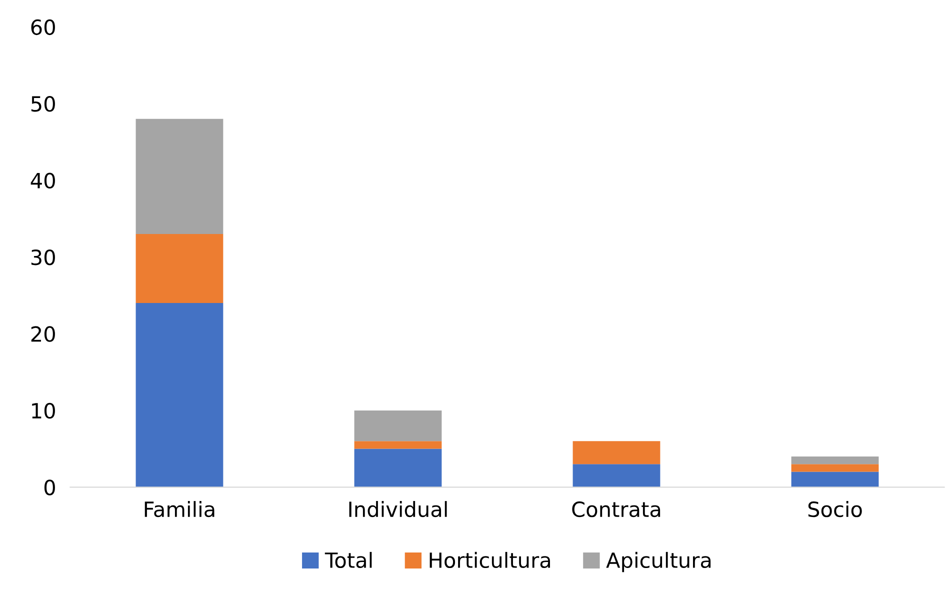 The height and width of the screenshot is (597, 949). I want to click on legend-label: Total, so click(348, 560).